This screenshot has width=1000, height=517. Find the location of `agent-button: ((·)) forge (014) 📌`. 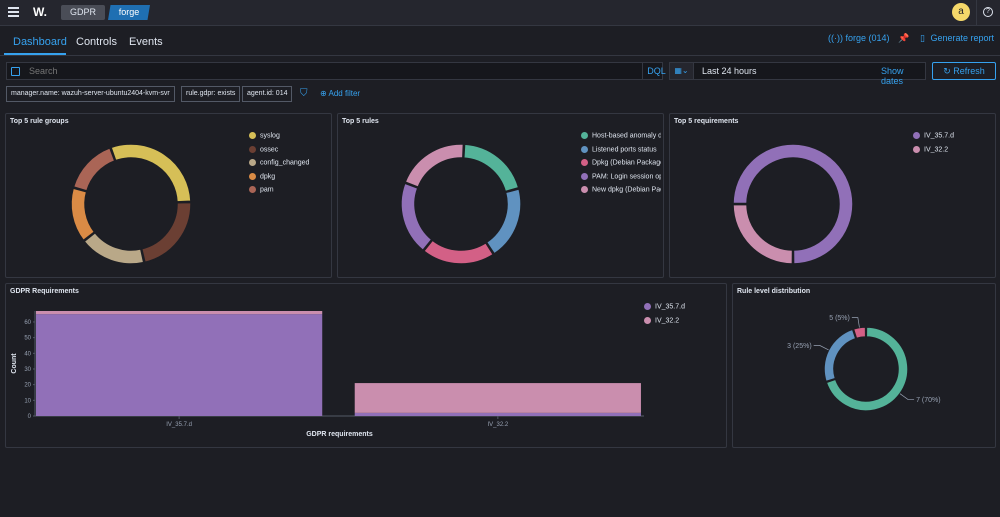

agent-button: ((·)) forge (014) 📌 is located at coordinates (868, 40).